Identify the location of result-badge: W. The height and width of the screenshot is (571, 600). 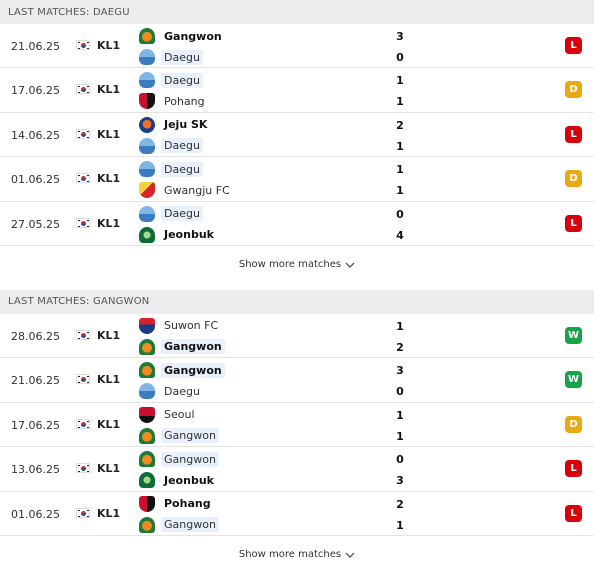
(573, 335).